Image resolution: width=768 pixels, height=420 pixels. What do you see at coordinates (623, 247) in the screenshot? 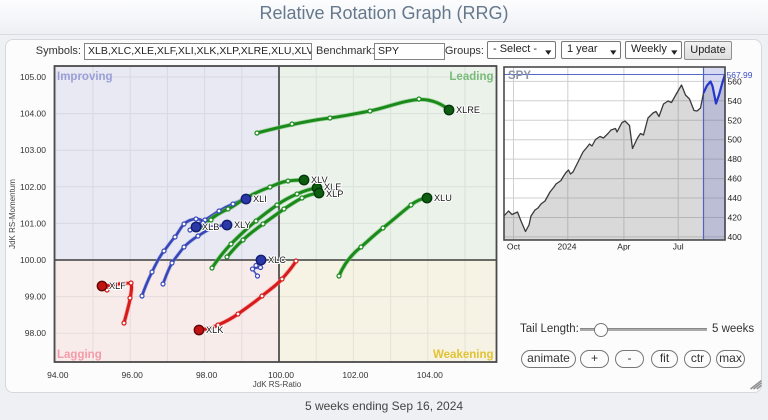
I see `svg-text: Apr` at bounding box center [623, 247].